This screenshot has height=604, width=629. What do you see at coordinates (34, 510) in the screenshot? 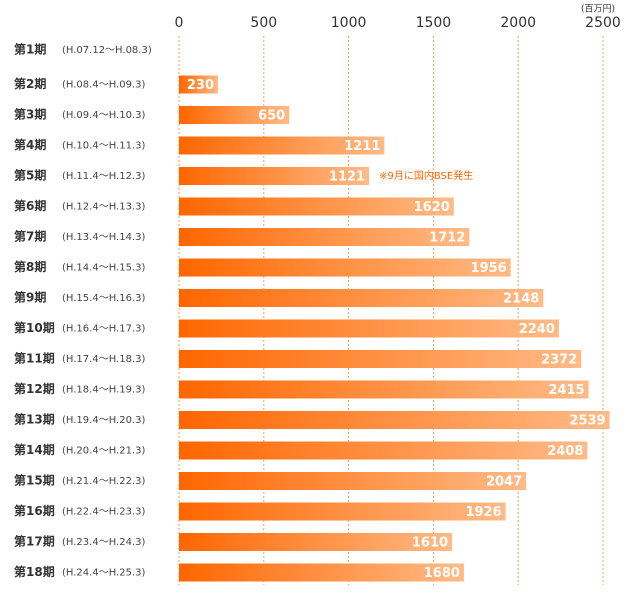
I see `category-label: 第16期` at bounding box center [34, 510].